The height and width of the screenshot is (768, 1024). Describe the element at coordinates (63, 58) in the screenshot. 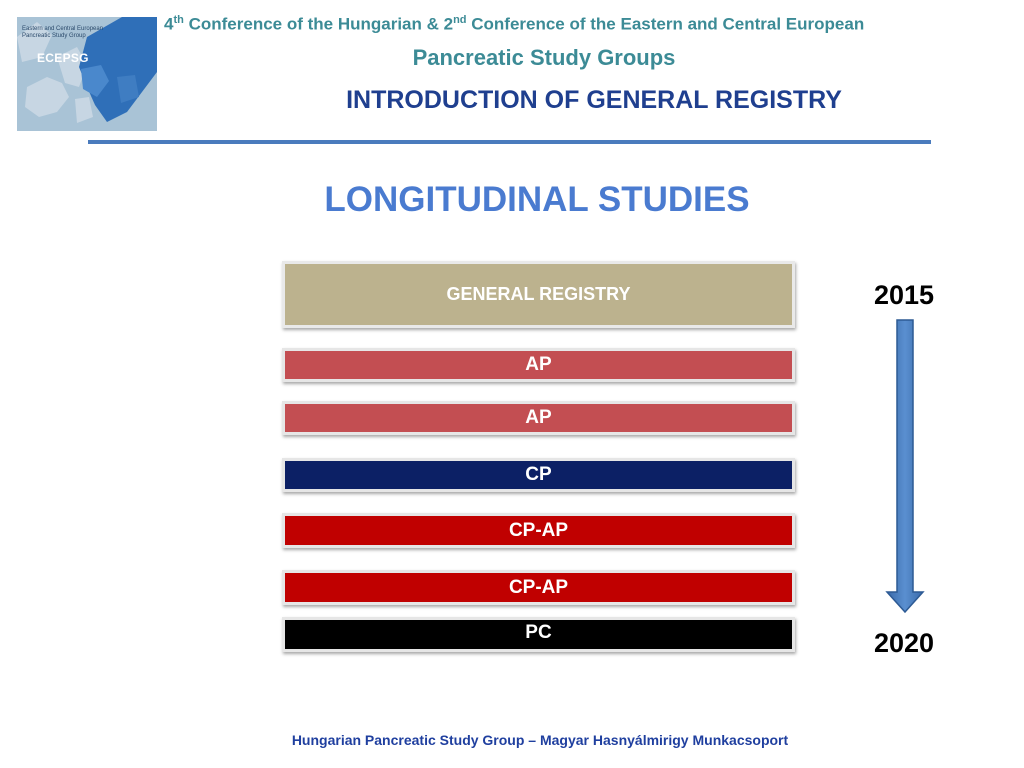

I see `logo-acronym: ECEPSG` at that location.